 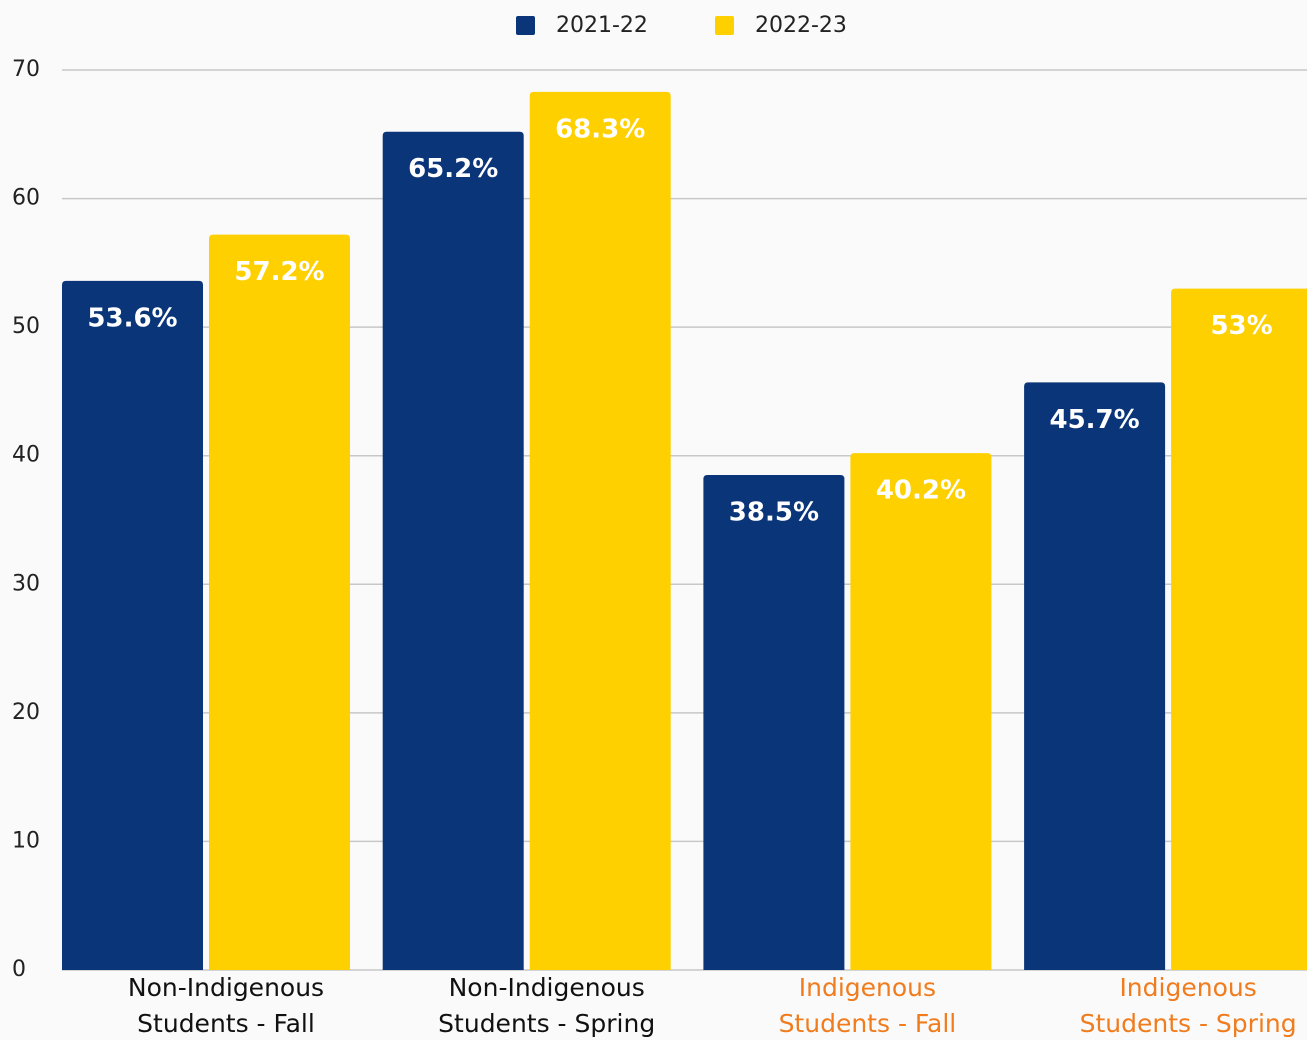 I want to click on data-label: 38.5%, so click(x=774, y=513).